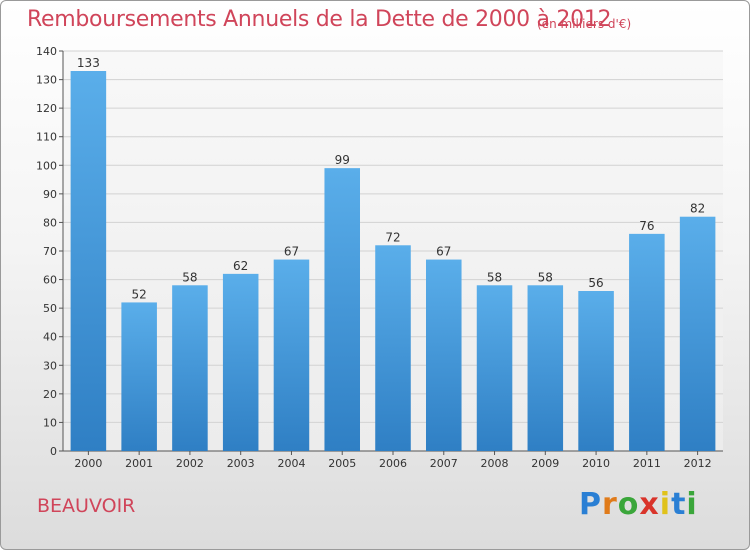 This screenshot has width=750, height=550. I want to click on proxiti-logo: Proxiti, so click(638, 504).